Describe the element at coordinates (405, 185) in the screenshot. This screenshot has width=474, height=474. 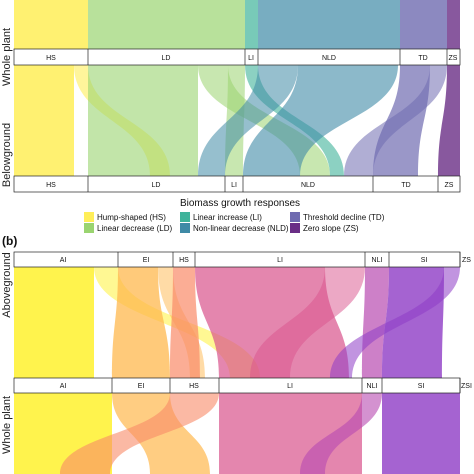
I see `bottom-bar-a-seg-4: TD` at that location.